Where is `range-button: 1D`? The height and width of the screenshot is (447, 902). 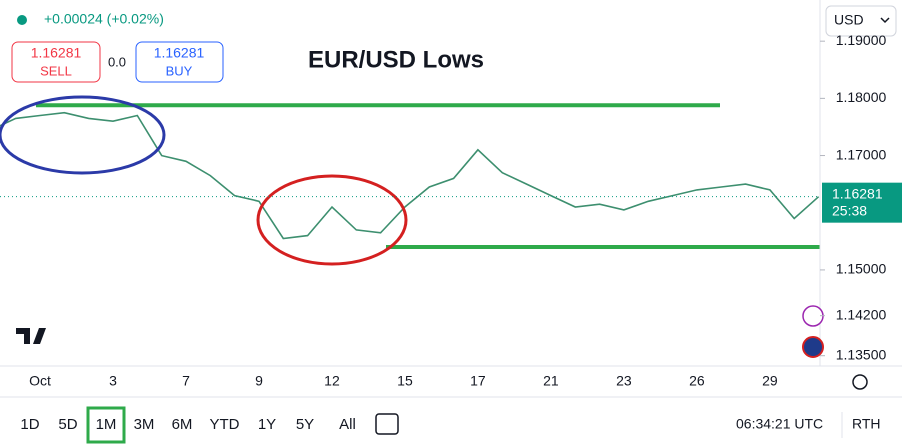 range-button: 1D is located at coordinates (29, 424).